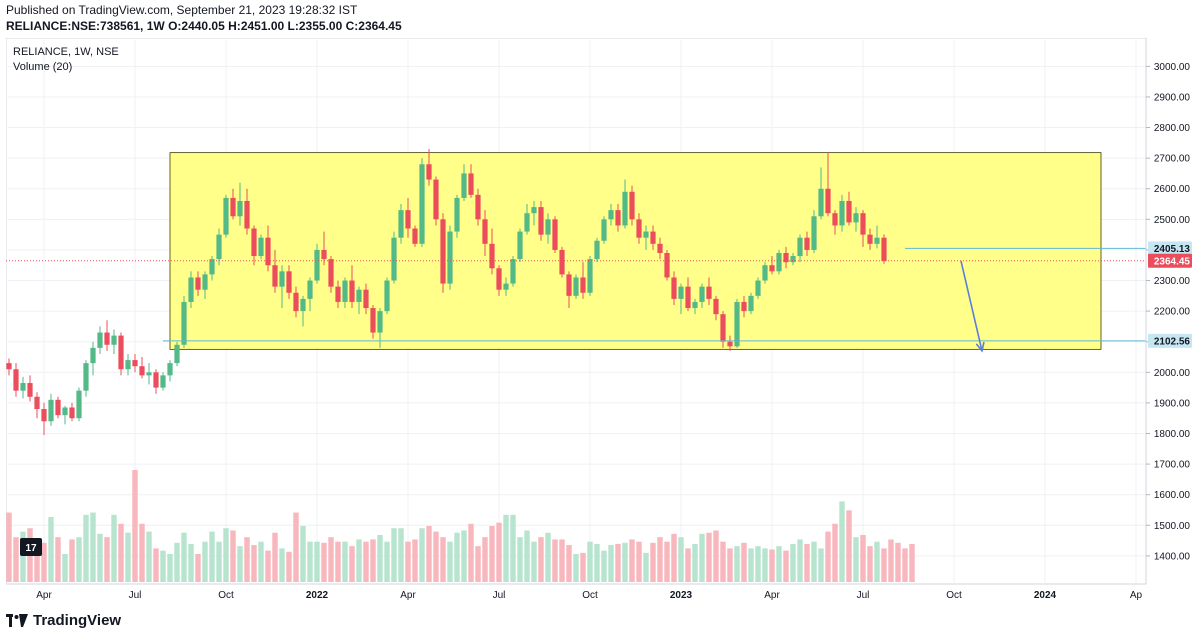 The width and height of the screenshot is (1200, 637). What do you see at coordinates (1172, 403) in the screenshot?
I see `price-tick-label: 1900.00` at bounding box center [1172, 403].